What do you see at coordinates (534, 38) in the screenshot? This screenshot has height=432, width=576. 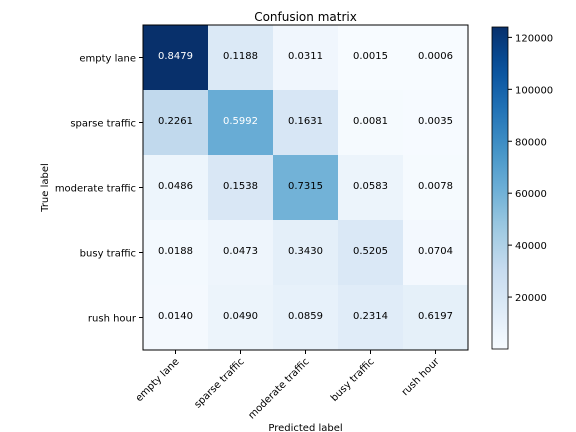 I see `colorbar-tick-label: 120000` at bounding box center [534, 38].